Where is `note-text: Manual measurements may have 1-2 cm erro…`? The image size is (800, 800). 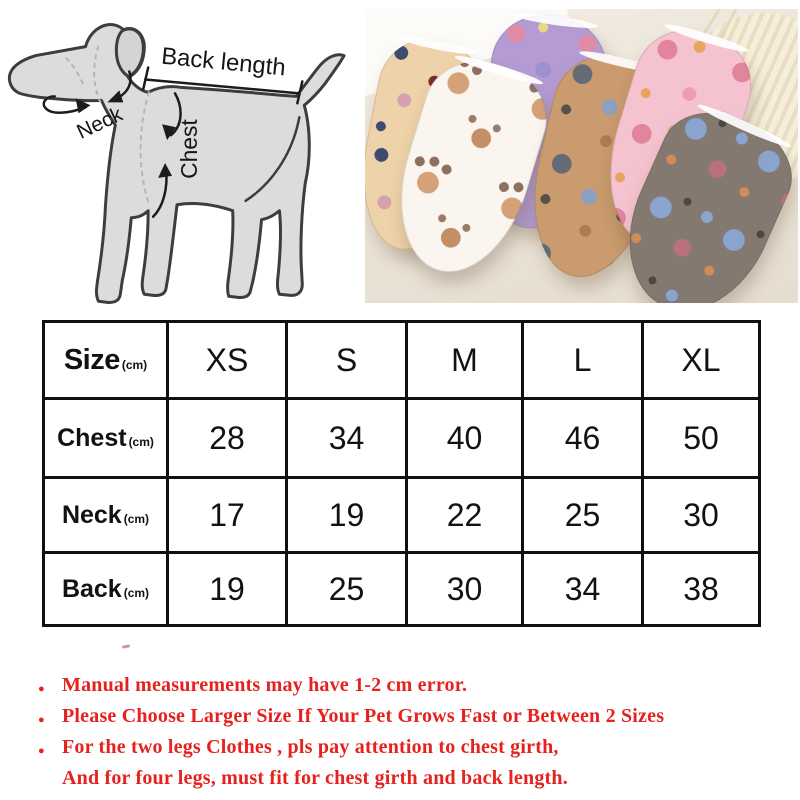 note-text: Manual measurements may have 1-2 cm erro… is located at coordinates (265, 685).